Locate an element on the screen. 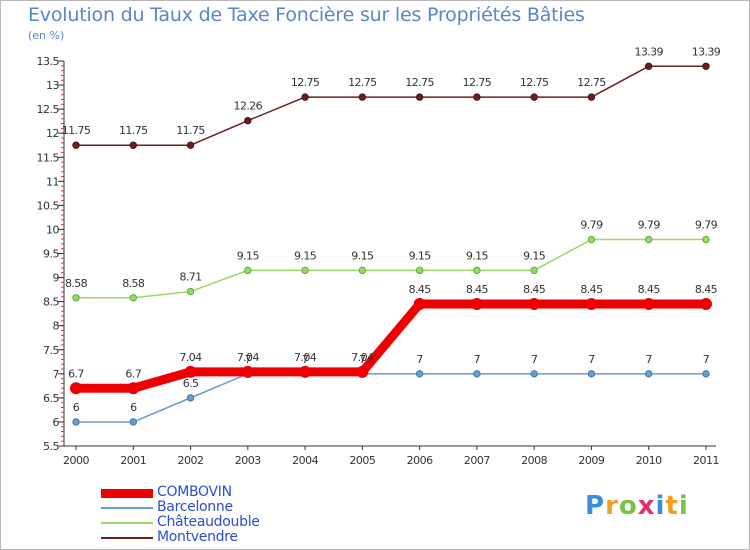 The image size is (750, 550). legend-swatch-montvendre is located at coordinates (127, 538).